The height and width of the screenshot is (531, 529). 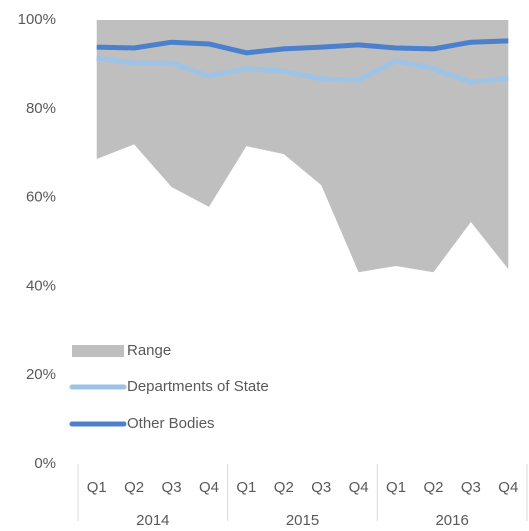 I want to click on group-label: 2014, so click(x=152, y=520).